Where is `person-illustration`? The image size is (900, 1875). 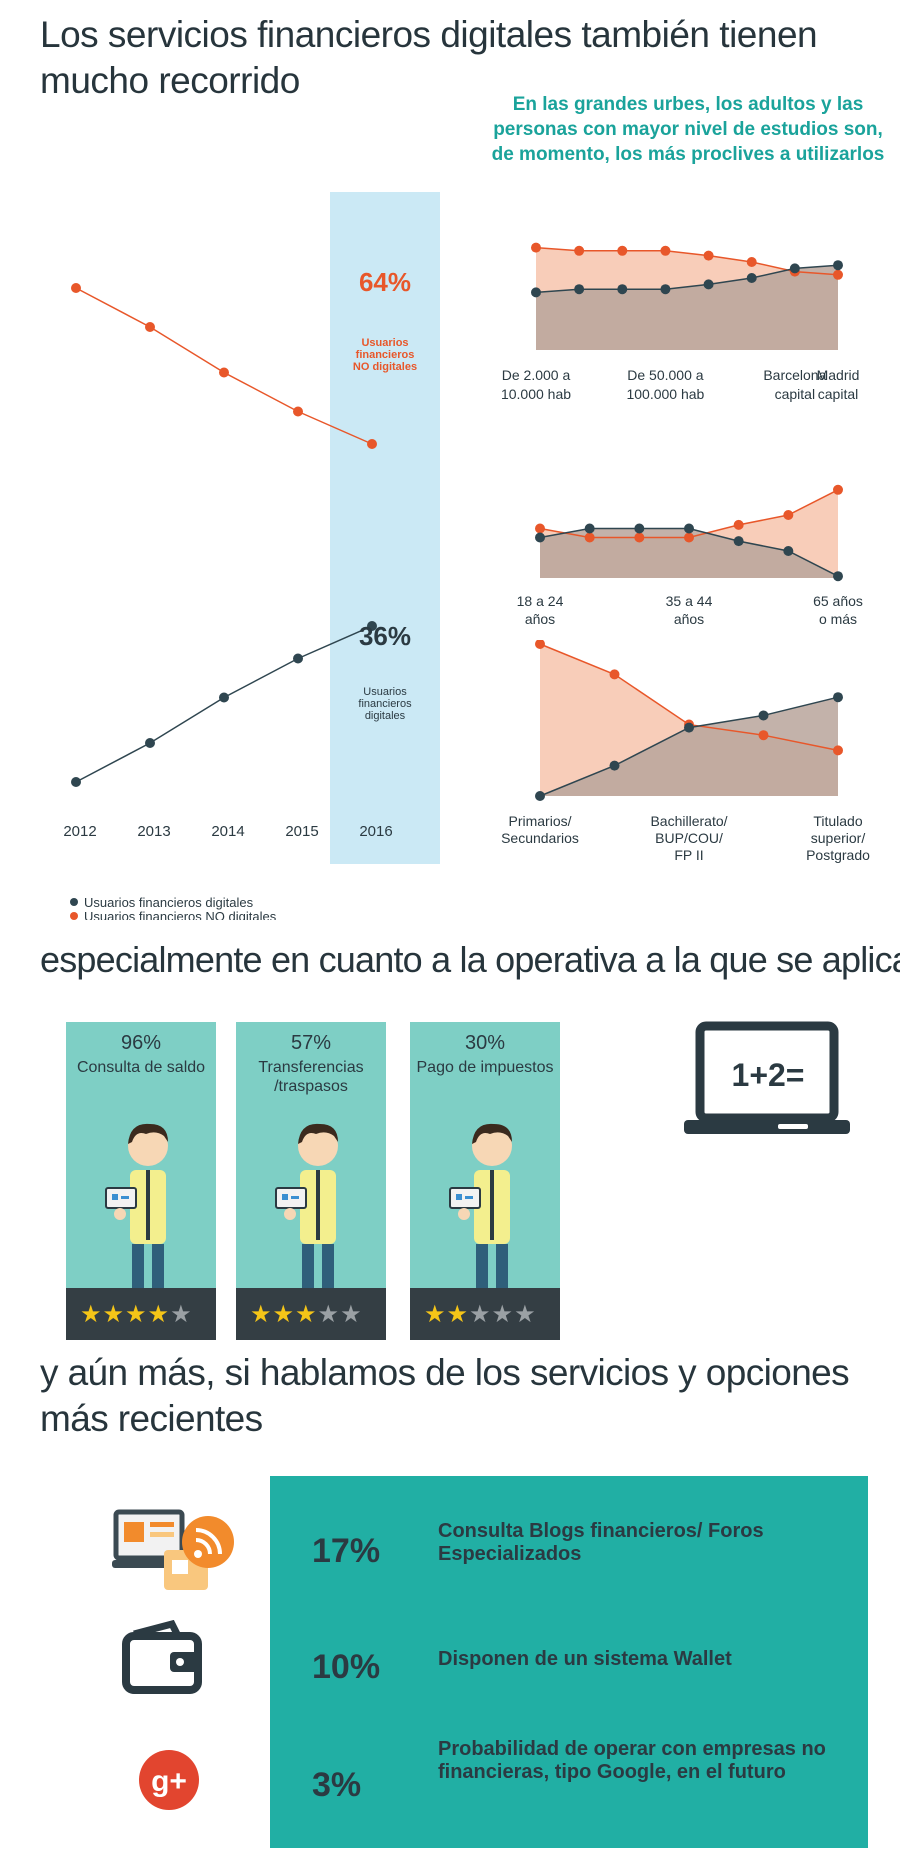 person-illustration is located at coordinates (136, 1211).